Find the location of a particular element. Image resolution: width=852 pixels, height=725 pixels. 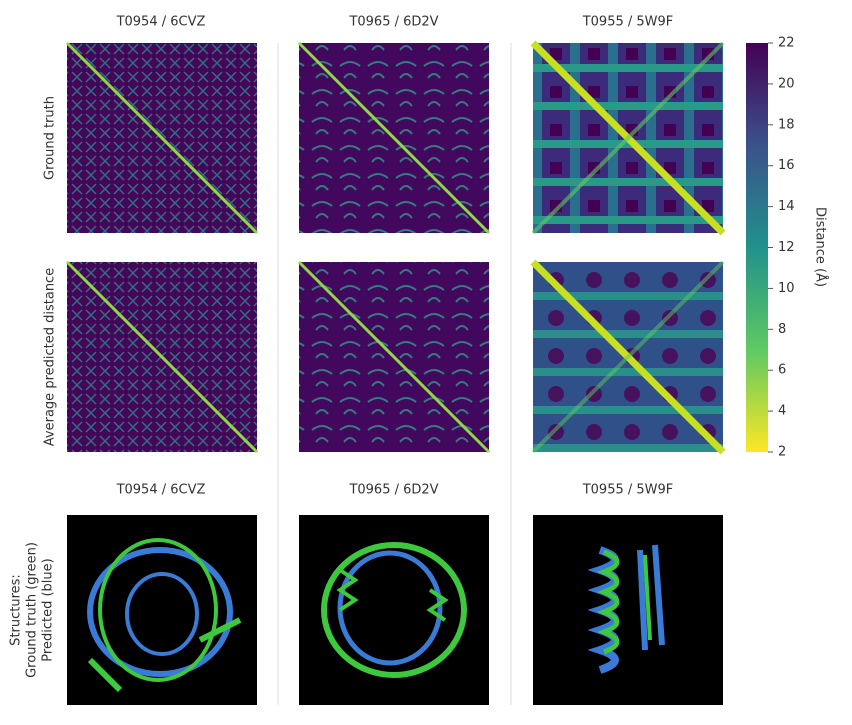

colorbar-tick-label: 10 is located at coordinates (786, 288).